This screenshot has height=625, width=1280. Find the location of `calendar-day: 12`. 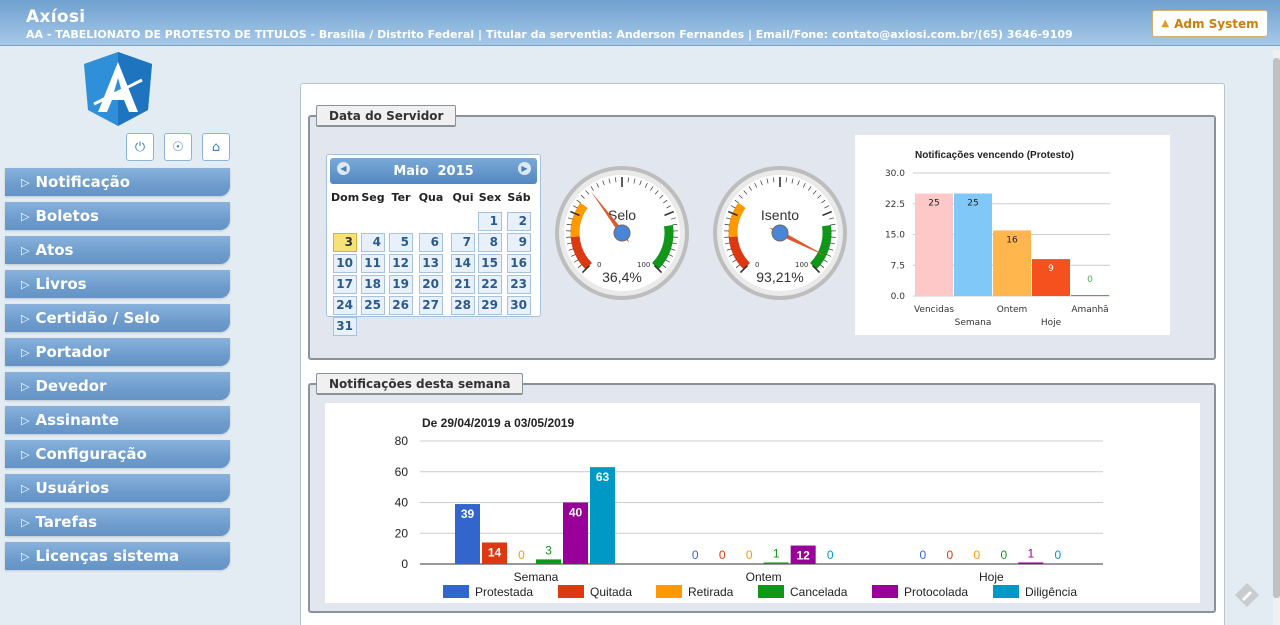

calendar-day: 12 is located at coordinates (401, 263).